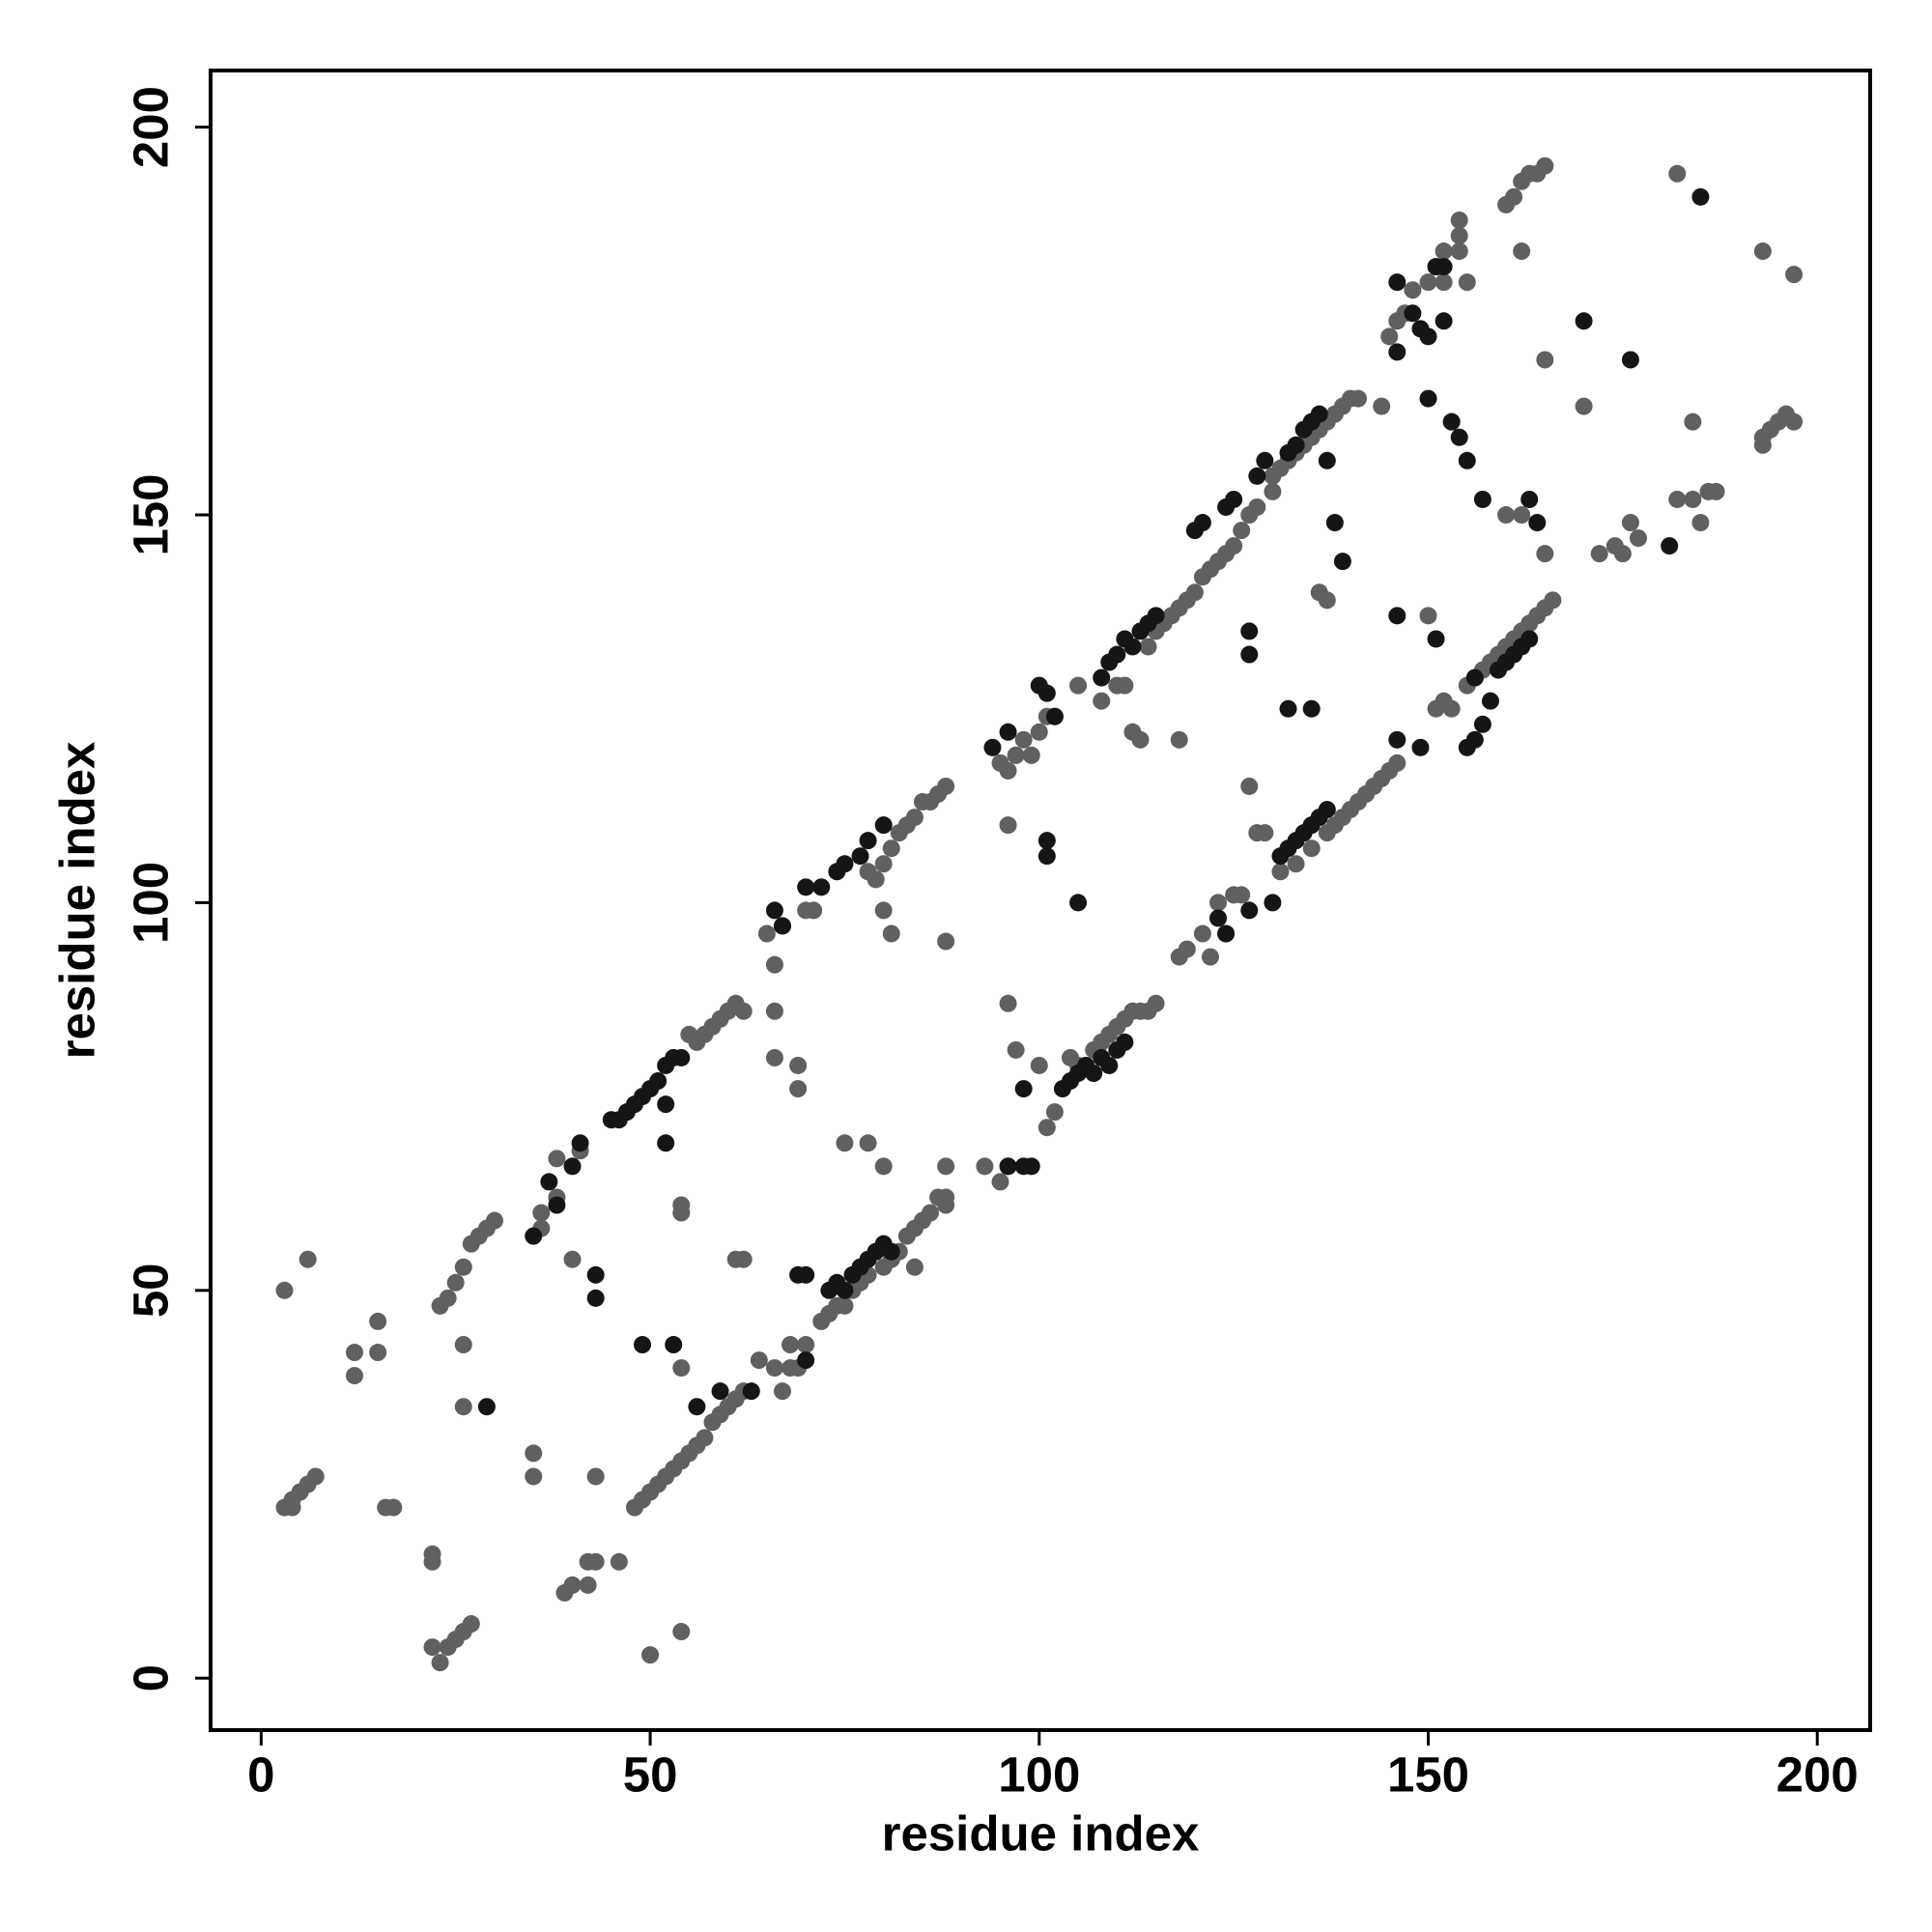 The width and height of the screenshot is (1932, 1932). Describe the element at coordinates (1817, 1774) in the screenshot. I see `x-tick-label: 200` at that location.